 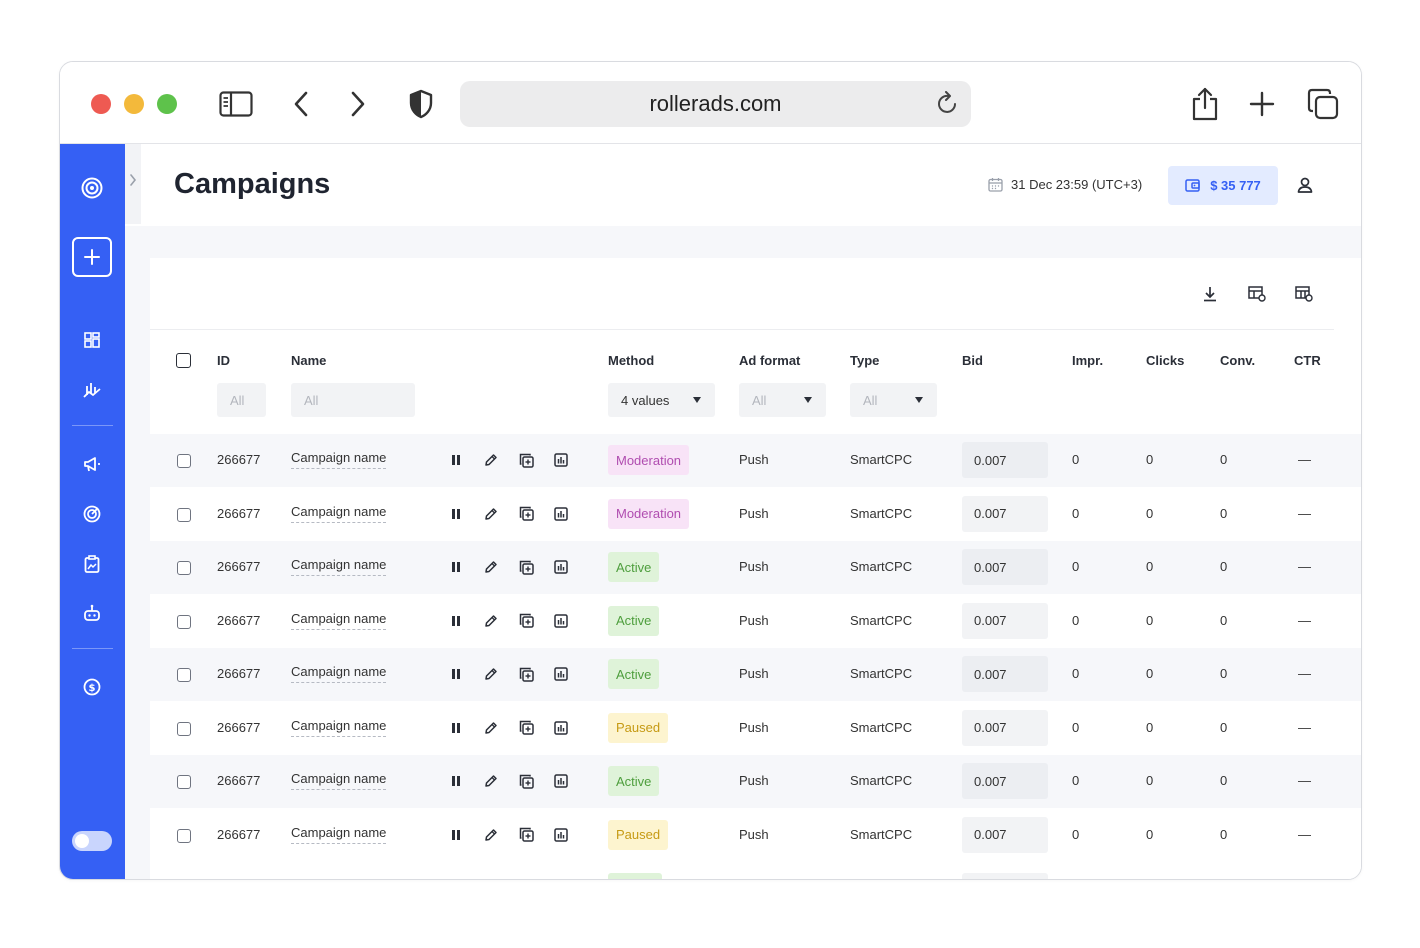 What do you see at coordinates (1307, 360) in the screenshot?
I see `column-header-ctr: CTR` at bounding box center [1307, 360].